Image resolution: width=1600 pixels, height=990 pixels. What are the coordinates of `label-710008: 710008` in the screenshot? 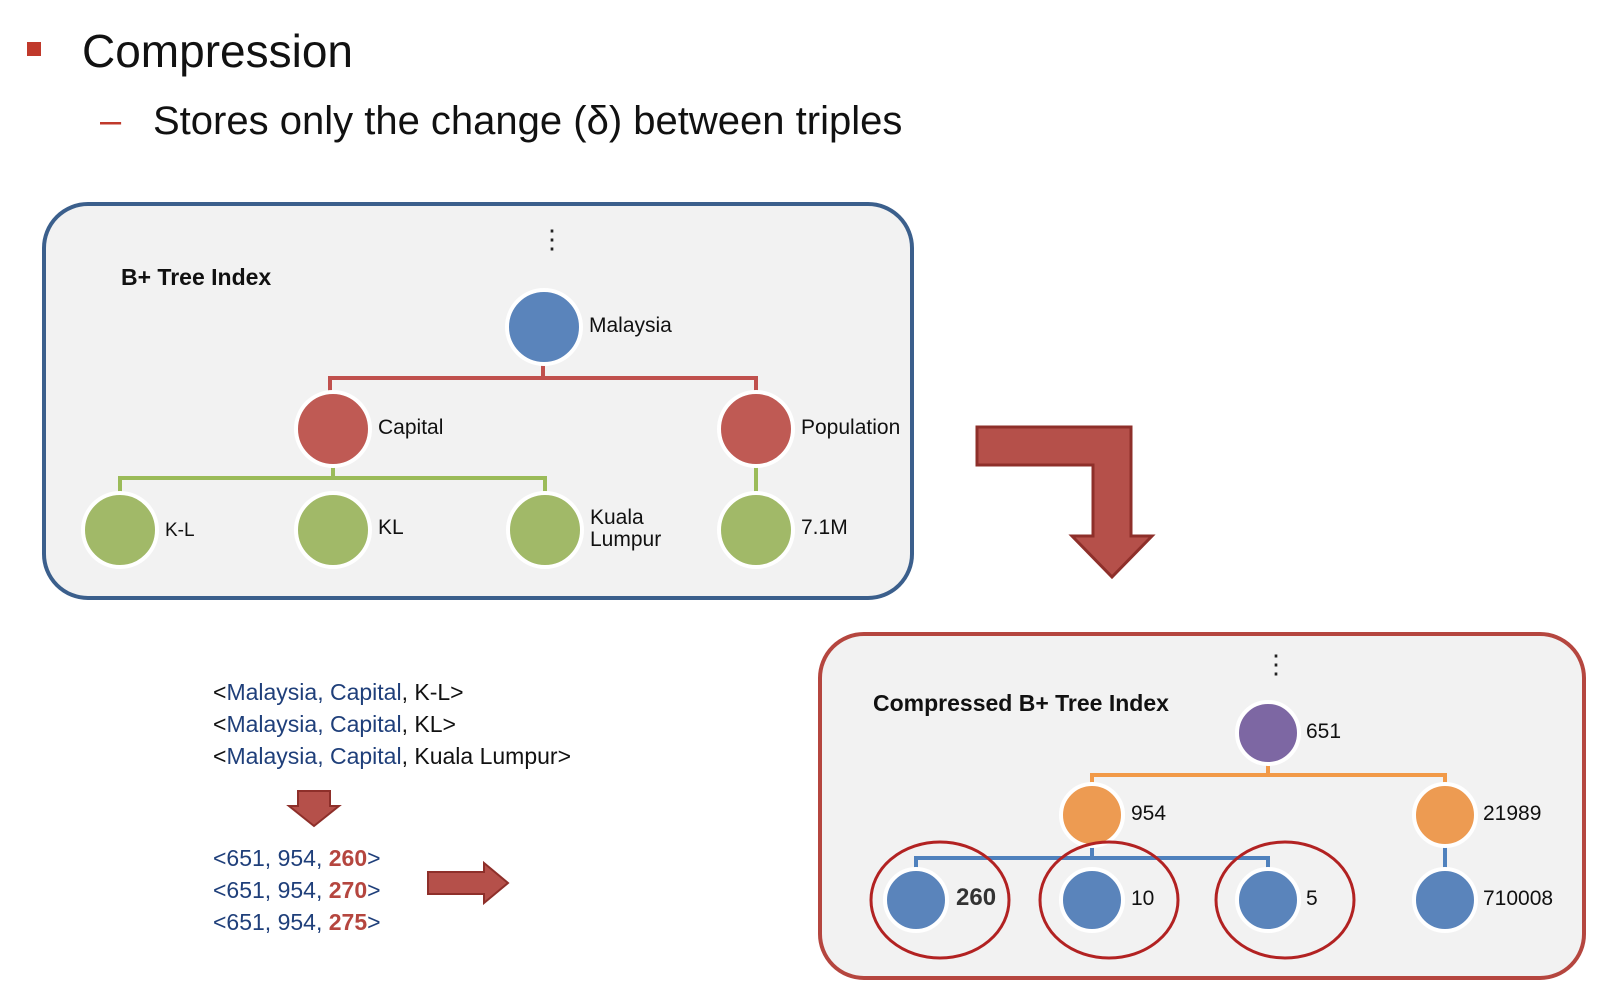 It's located at (1518, 898).